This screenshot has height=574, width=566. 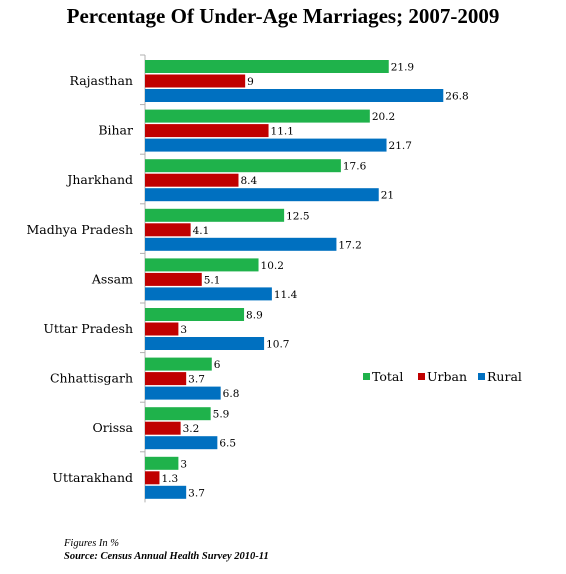 I want to click on data-label: 10.7, so click(x=277, y=345).